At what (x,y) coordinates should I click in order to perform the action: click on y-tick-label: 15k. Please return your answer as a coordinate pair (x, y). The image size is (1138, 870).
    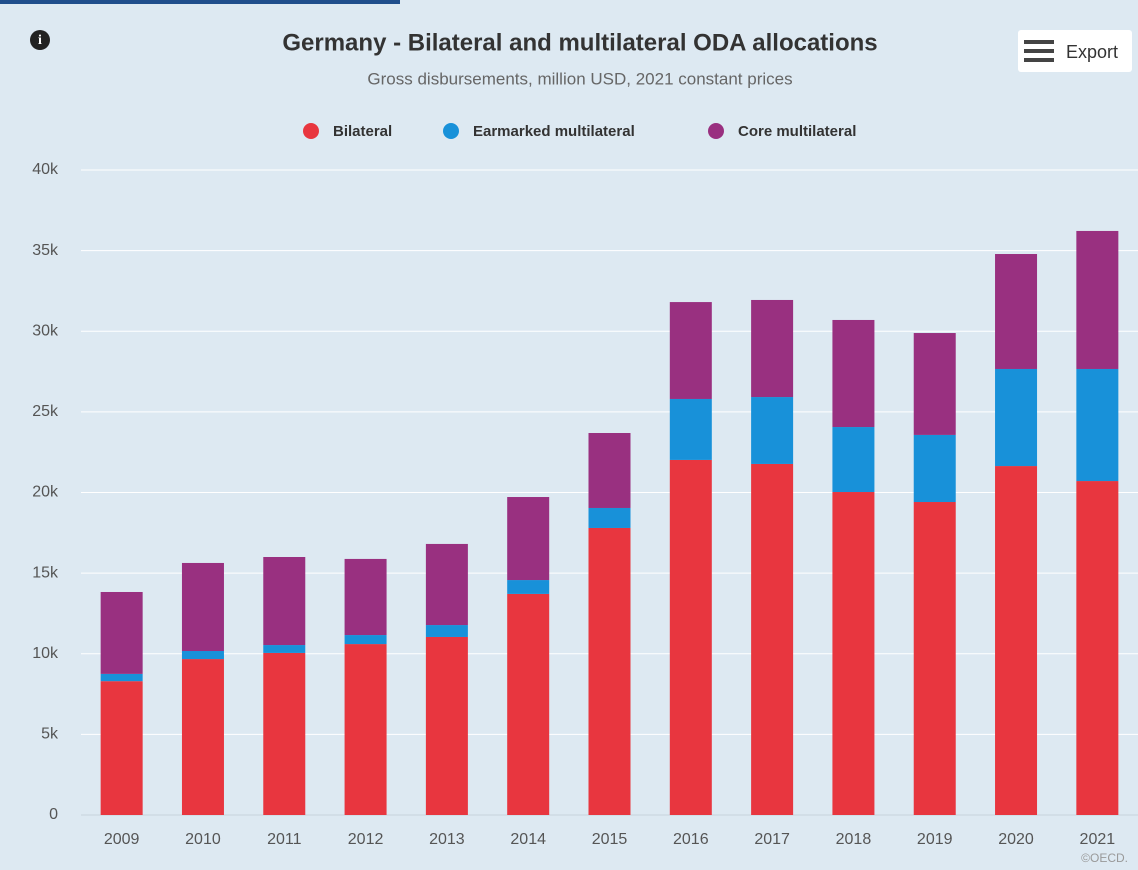
    Looking at the image, I should click on (45, 572).